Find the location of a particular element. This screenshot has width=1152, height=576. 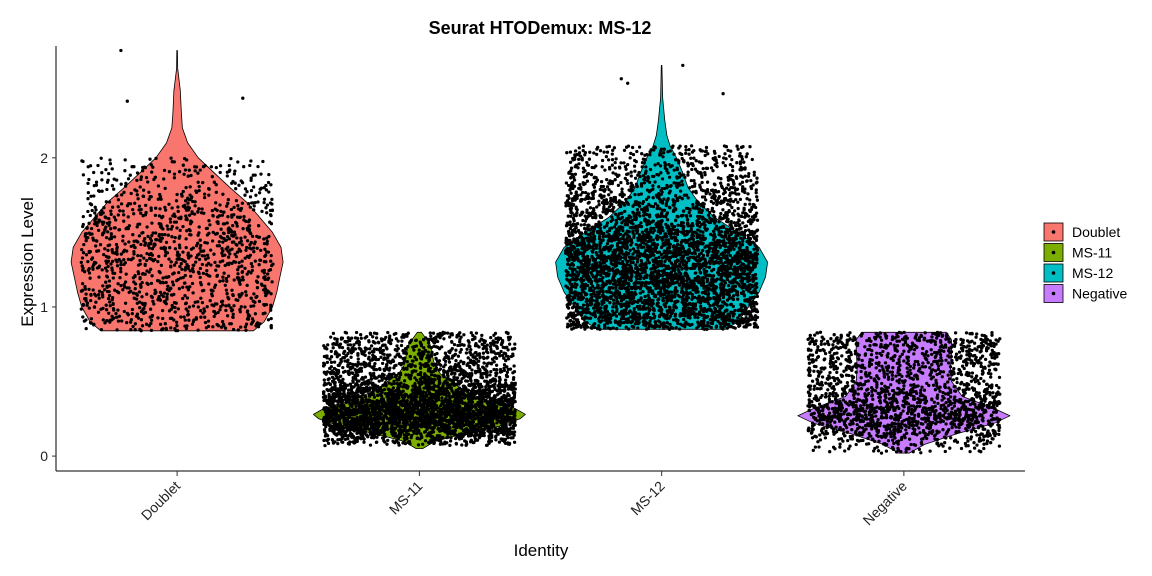

legend-label: MS-12 is located at coordinates (1092, 273).